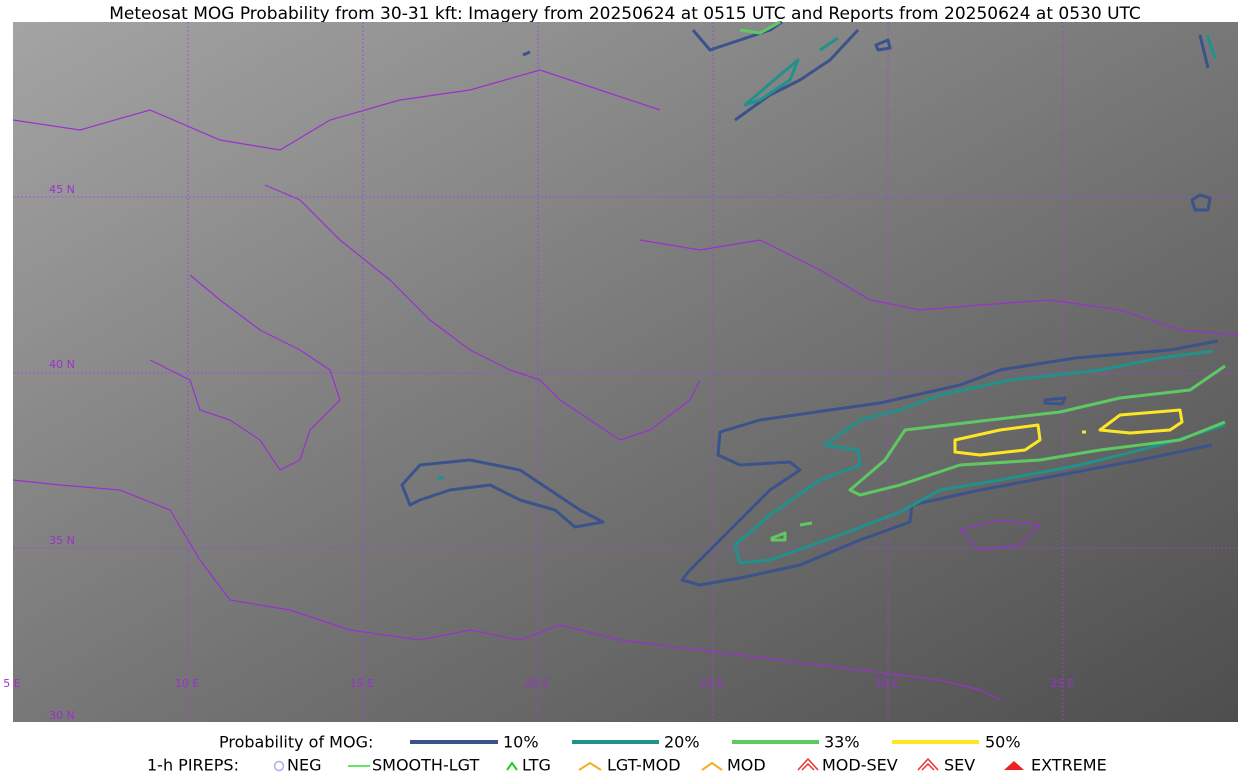  Describe the element at coordinates (712, 683) in the screenshot. I see `longitude-label: 25 E` at that location.